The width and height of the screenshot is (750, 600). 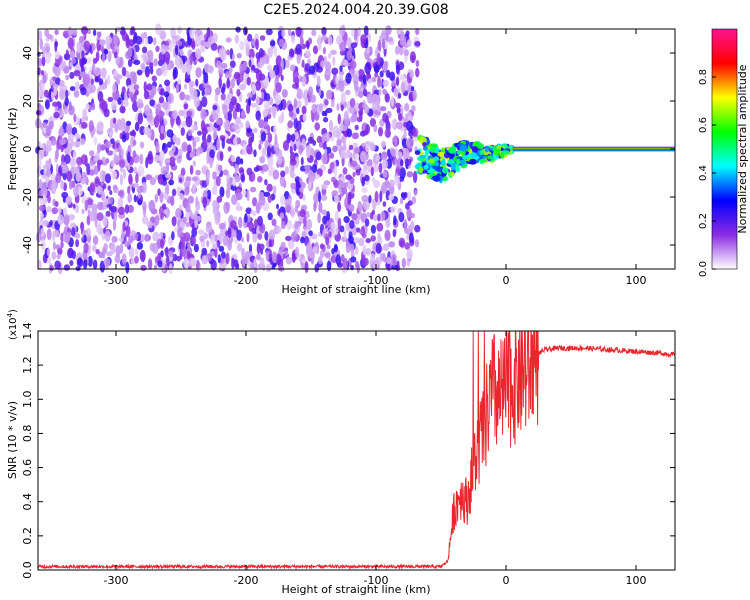 I want to click on x-tick-label: -100, so click(x=376, y=280).